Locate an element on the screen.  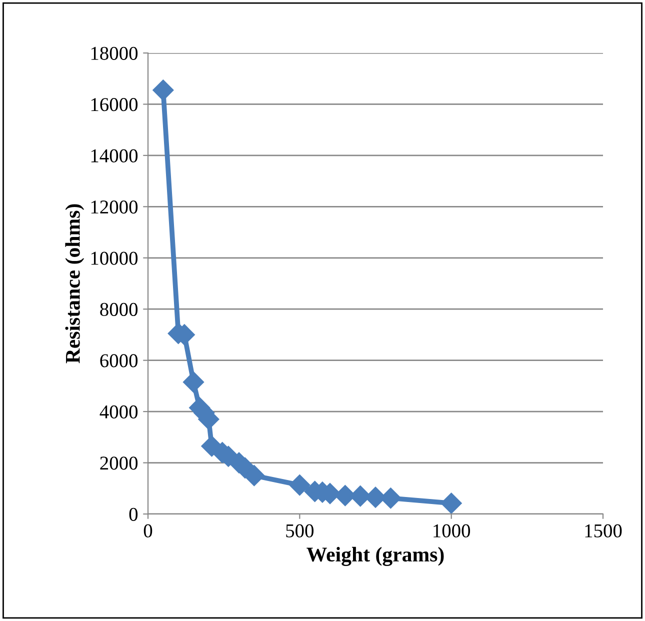
x-tick-label: 1000 is located at coordinates (452, 531).